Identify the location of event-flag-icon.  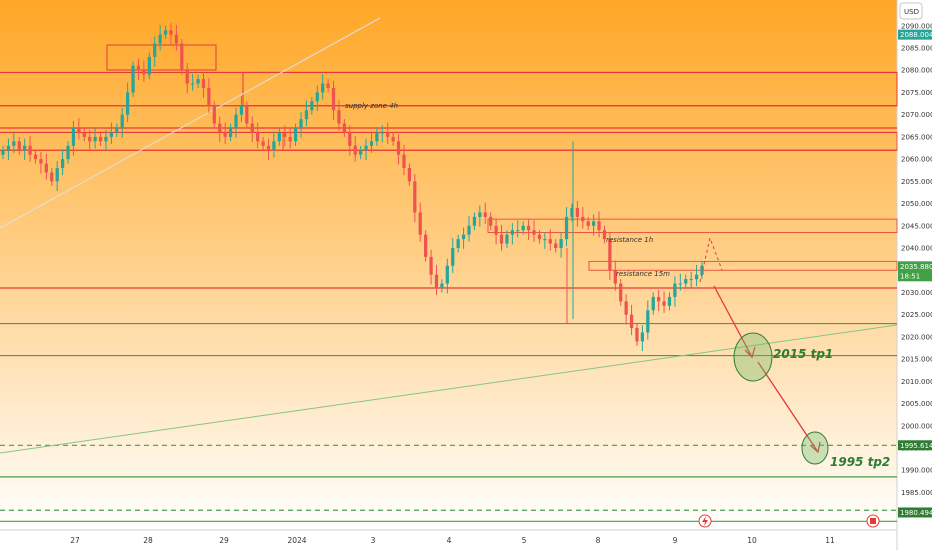
(873, 521).